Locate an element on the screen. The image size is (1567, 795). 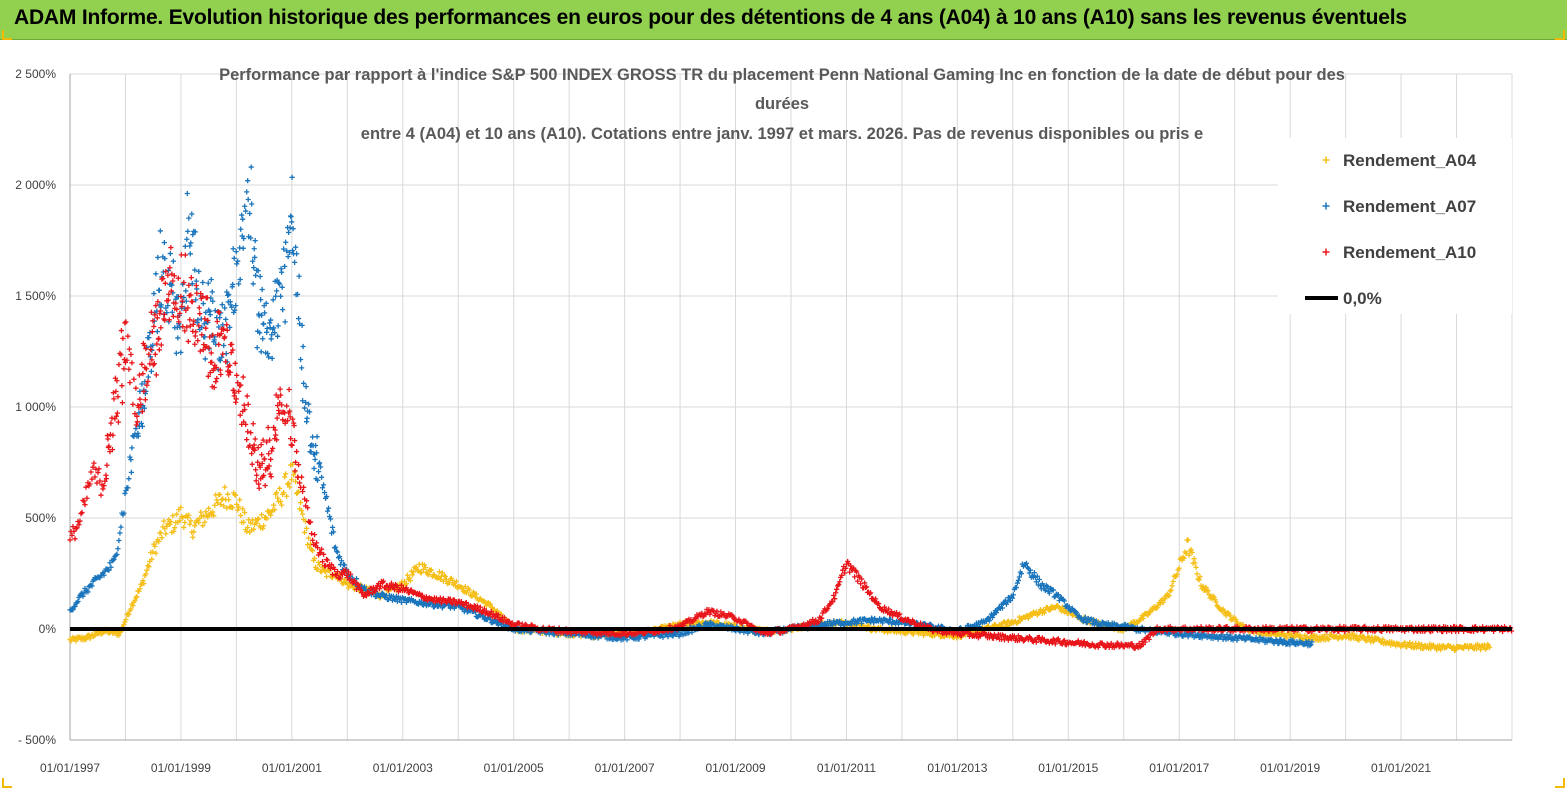
legend-label: Rendement_A04 is located at coordinates (1410, 160).